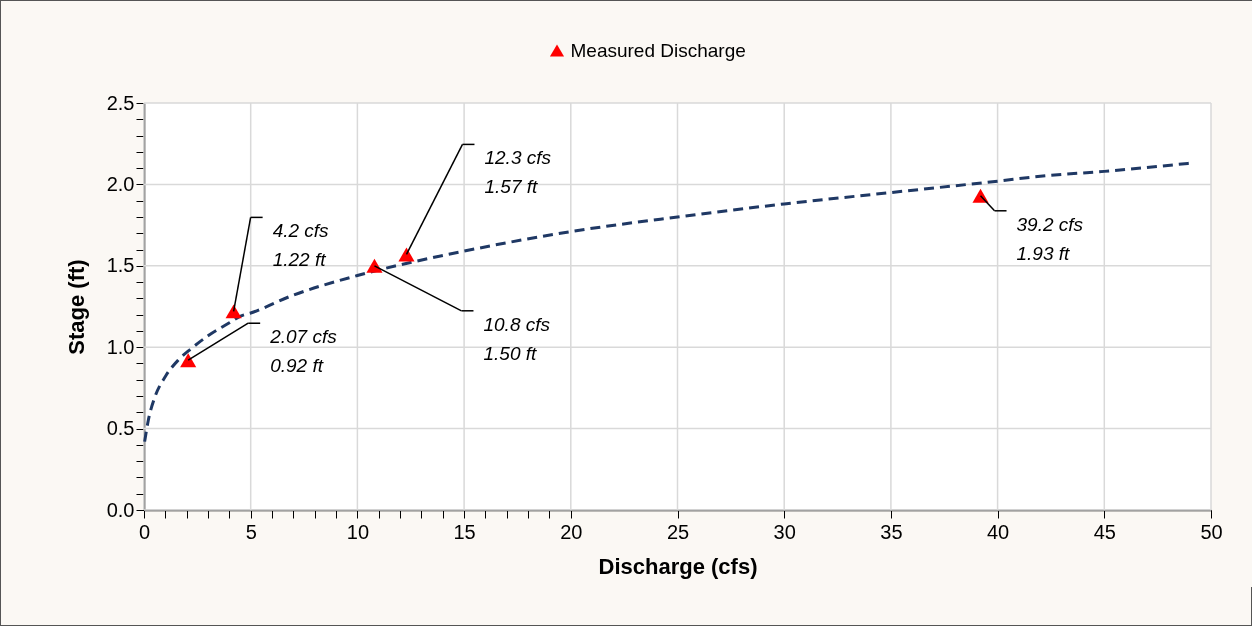 The height and width of the screenshot is (626, 1252). I want to click on x-tick-label: 40, so click(998, 531).